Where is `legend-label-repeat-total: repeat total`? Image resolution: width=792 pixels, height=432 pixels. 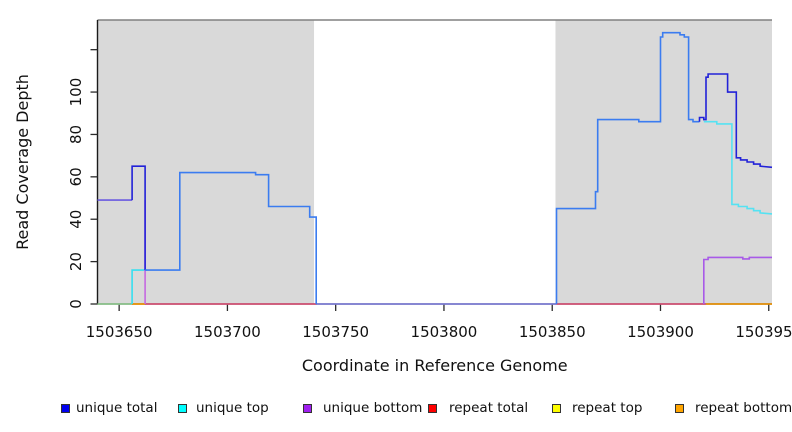 legend-label-repeat-total: repeat total is located at coordinates (489, 408).